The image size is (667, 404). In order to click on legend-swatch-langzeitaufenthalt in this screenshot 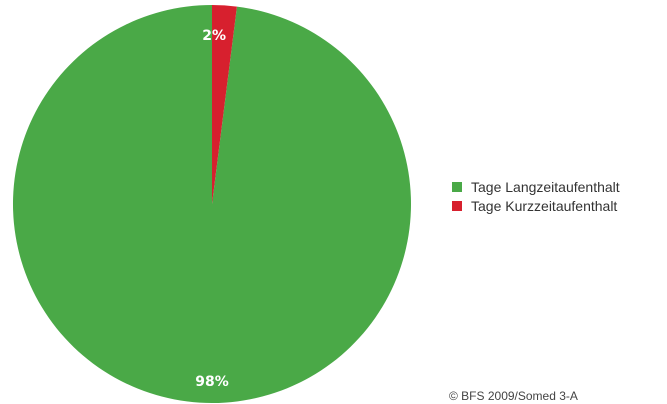, I will do `click(457, 186)`.